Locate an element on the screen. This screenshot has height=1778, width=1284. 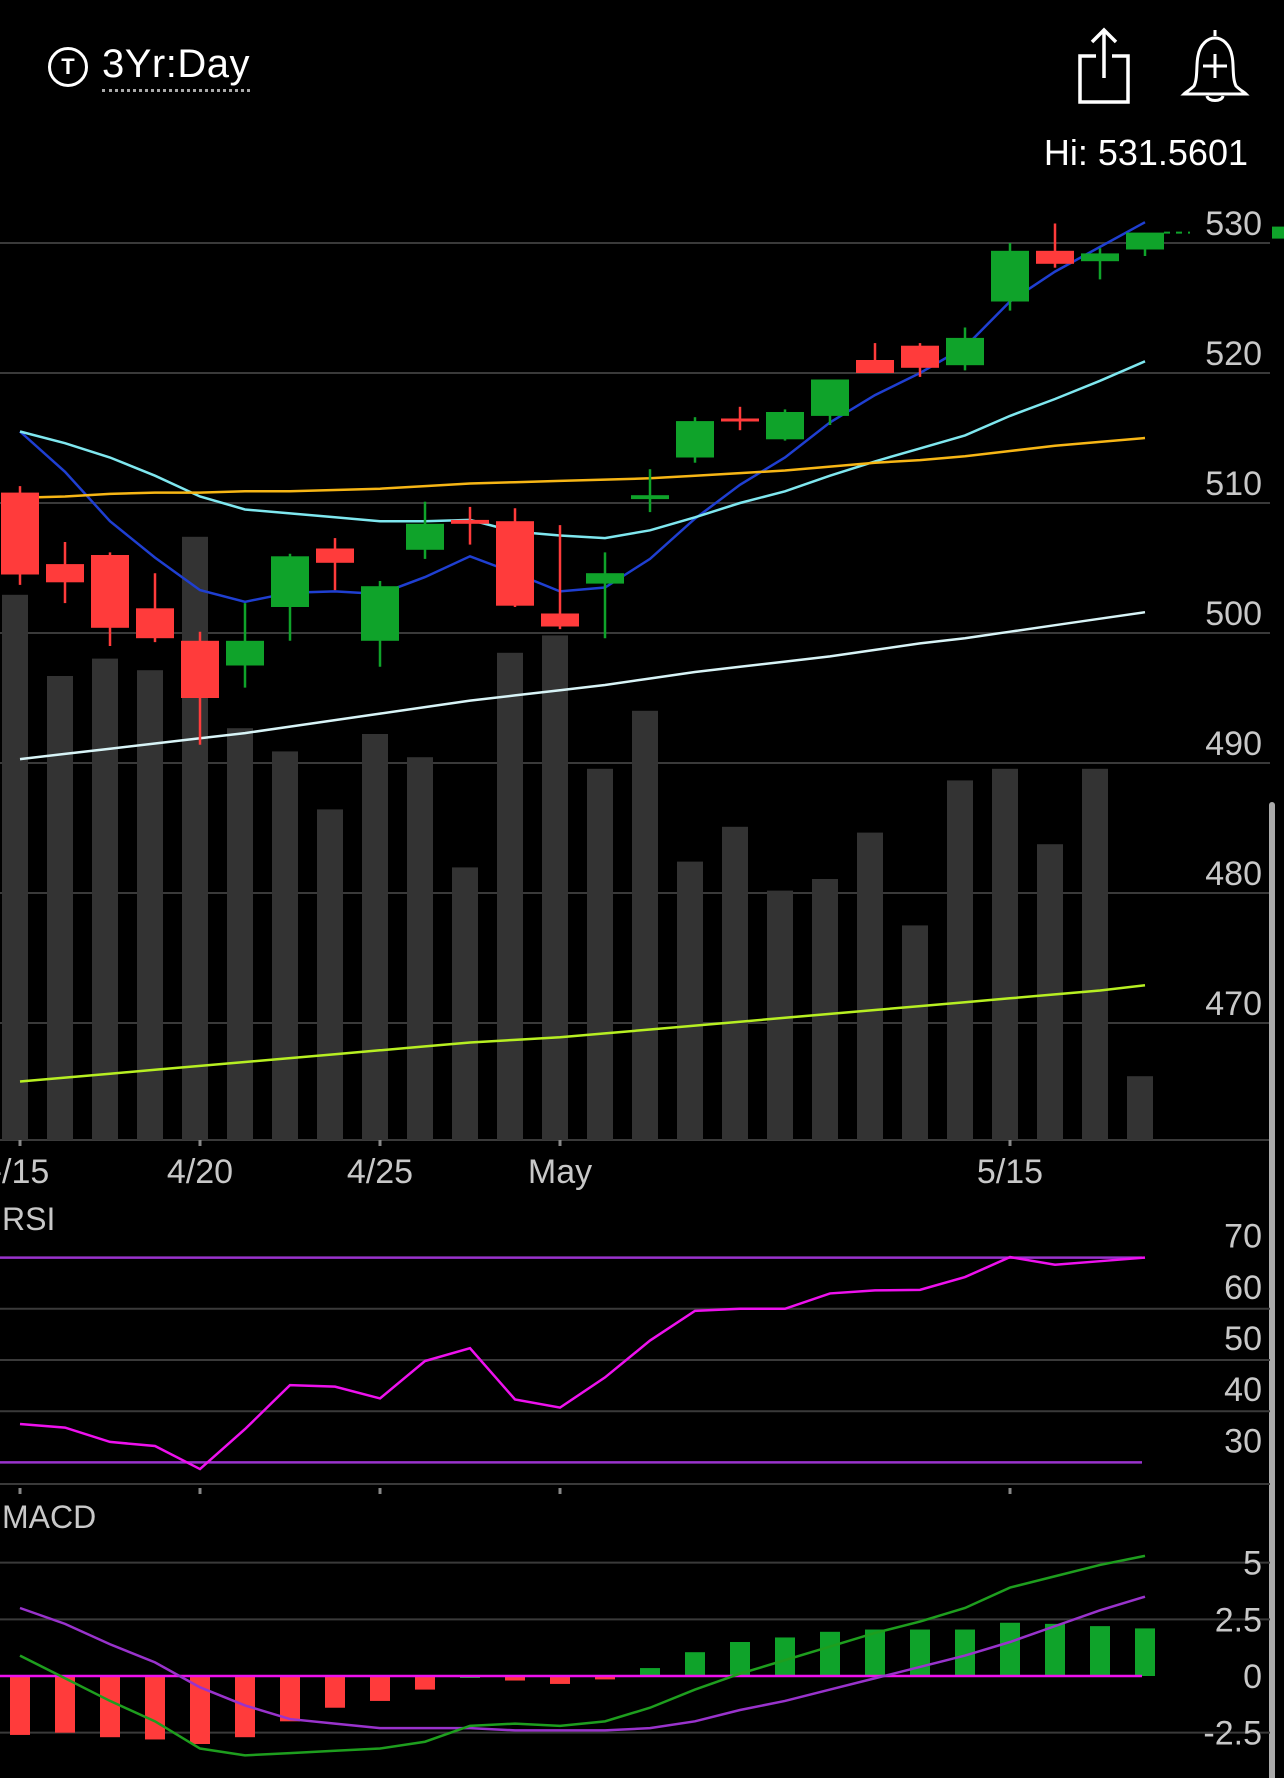
x-tick-label: 4/25 is located at coordinates (380, 1172).